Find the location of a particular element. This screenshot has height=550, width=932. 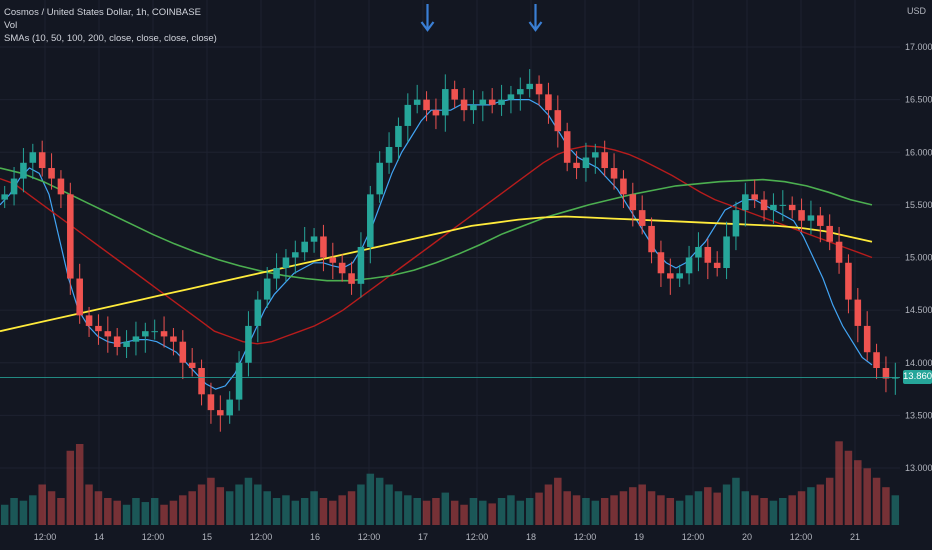

x-tick-label: 15 is located at coordinates (207, 537).